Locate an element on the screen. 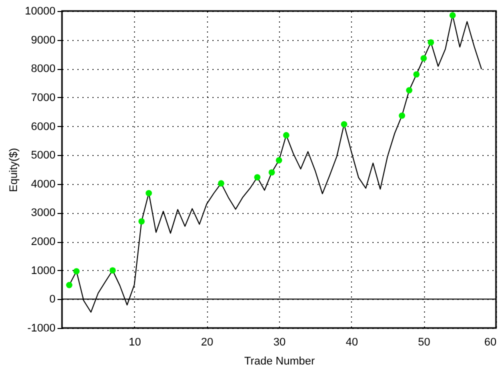 The width and height of the screenshot is (503, 371). x-tick-label: 60 is located at coordinates (490, 342).